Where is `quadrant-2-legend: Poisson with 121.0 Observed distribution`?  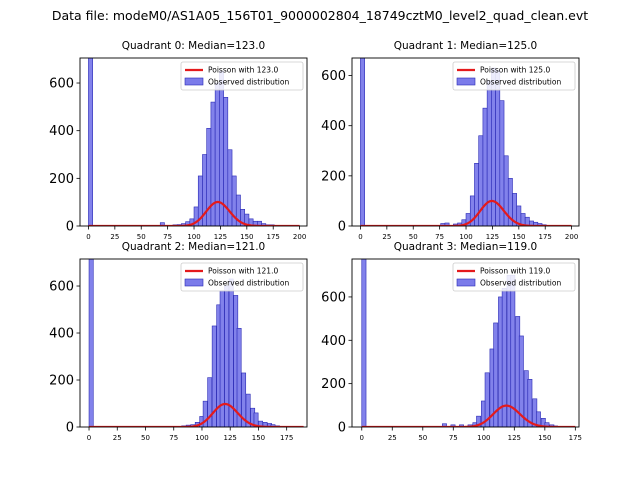 quadrant-2-legend: Poisson with 121.0 Observed distribution is located at coordinates (242, 277).